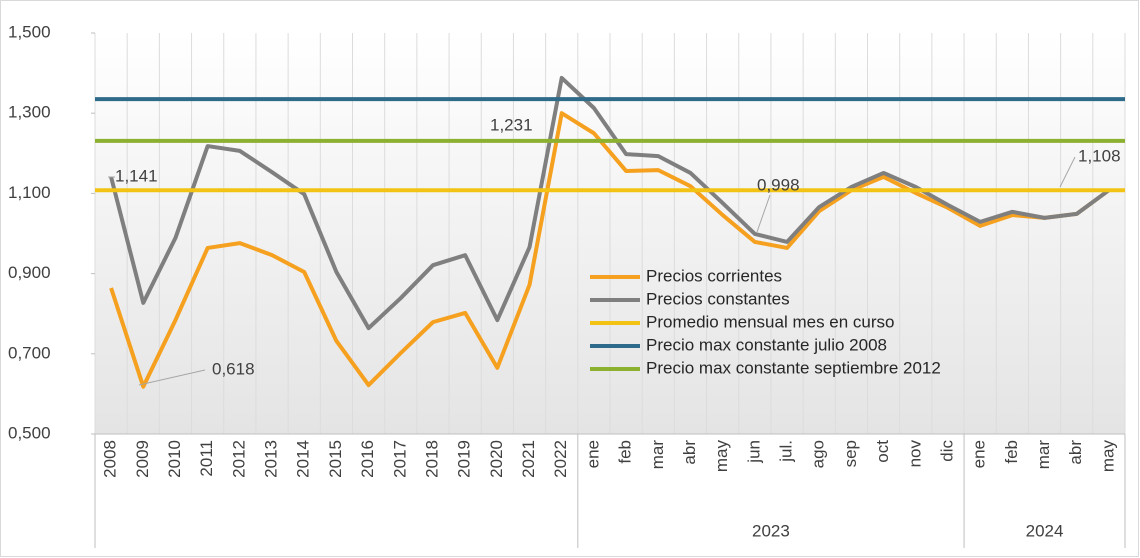 Image resolution: width=1140 pixels, height=558 pixels. Describe the element at coordinates (271, 459) in the screenshot. I see `x-tick-label: 2013` at that location.